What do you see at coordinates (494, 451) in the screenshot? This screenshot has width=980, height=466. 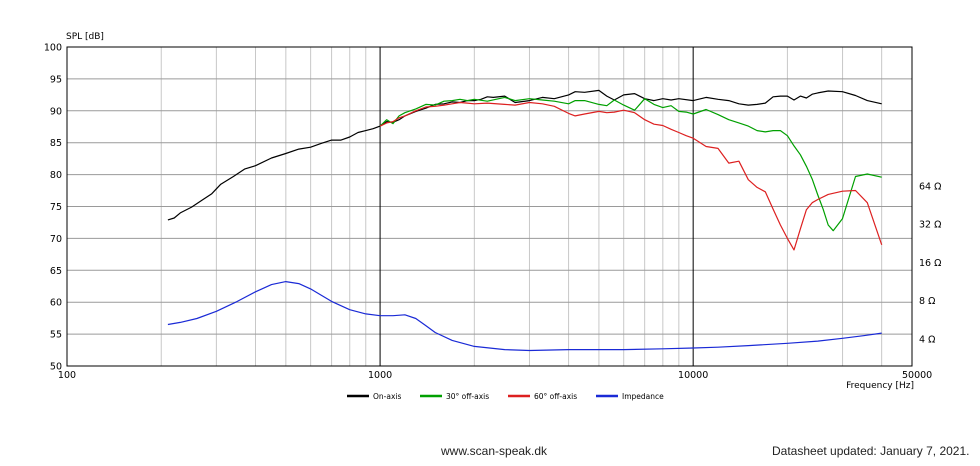 I see `website-text: www.scan-speak.dk` at bounding box center [494, 451].